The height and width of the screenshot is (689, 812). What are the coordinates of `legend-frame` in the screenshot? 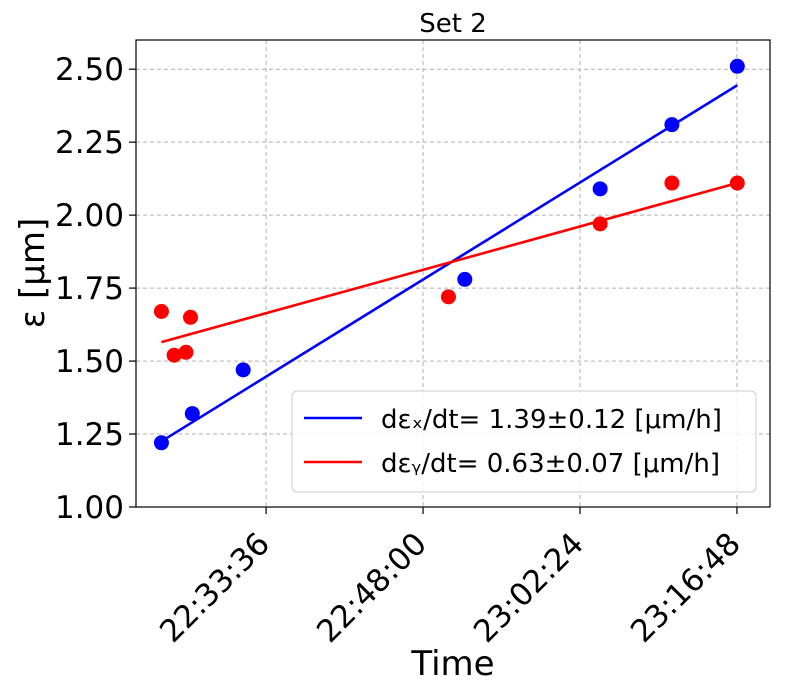 It's located at (524, 441).